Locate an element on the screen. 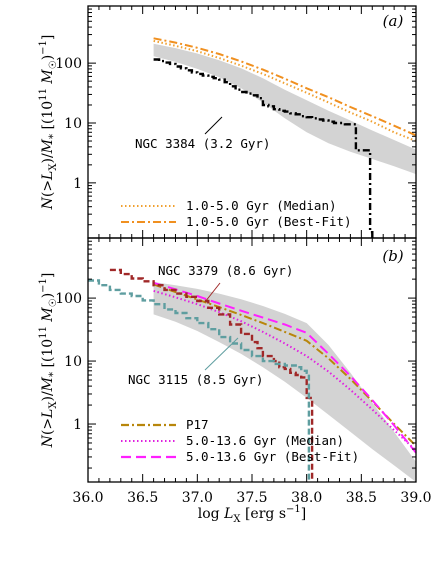 The width and height of the screenshot is (436, 561). panel-a-label: (a) is located at coordinates (393, 21).